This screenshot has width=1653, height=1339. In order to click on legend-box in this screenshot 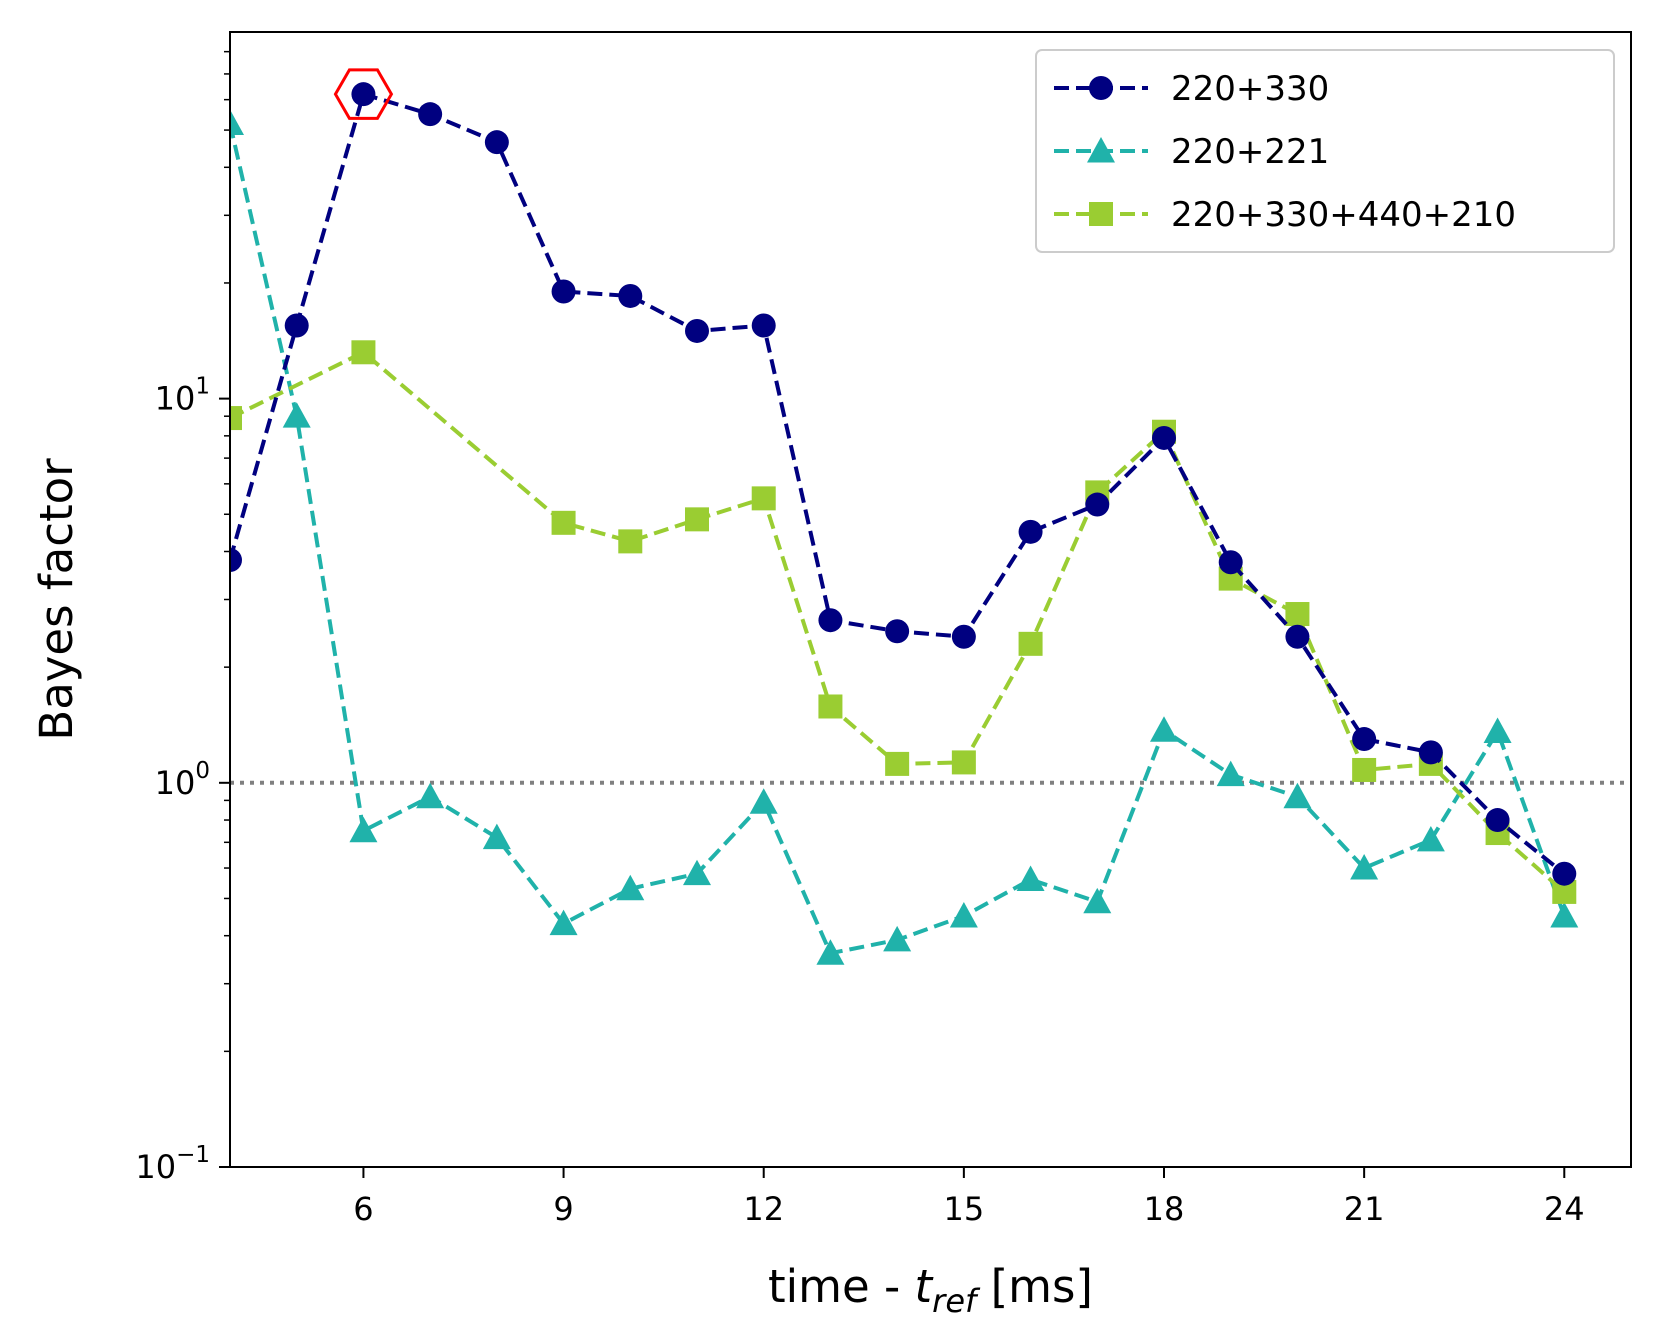, I will do `click(1325, 151)`.